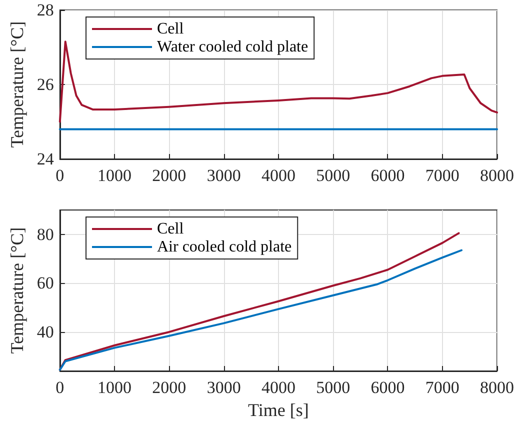 This screenshot has height=426, width=517. I want to click on legend-label: Air cooled cold plate, so click(224, 247).